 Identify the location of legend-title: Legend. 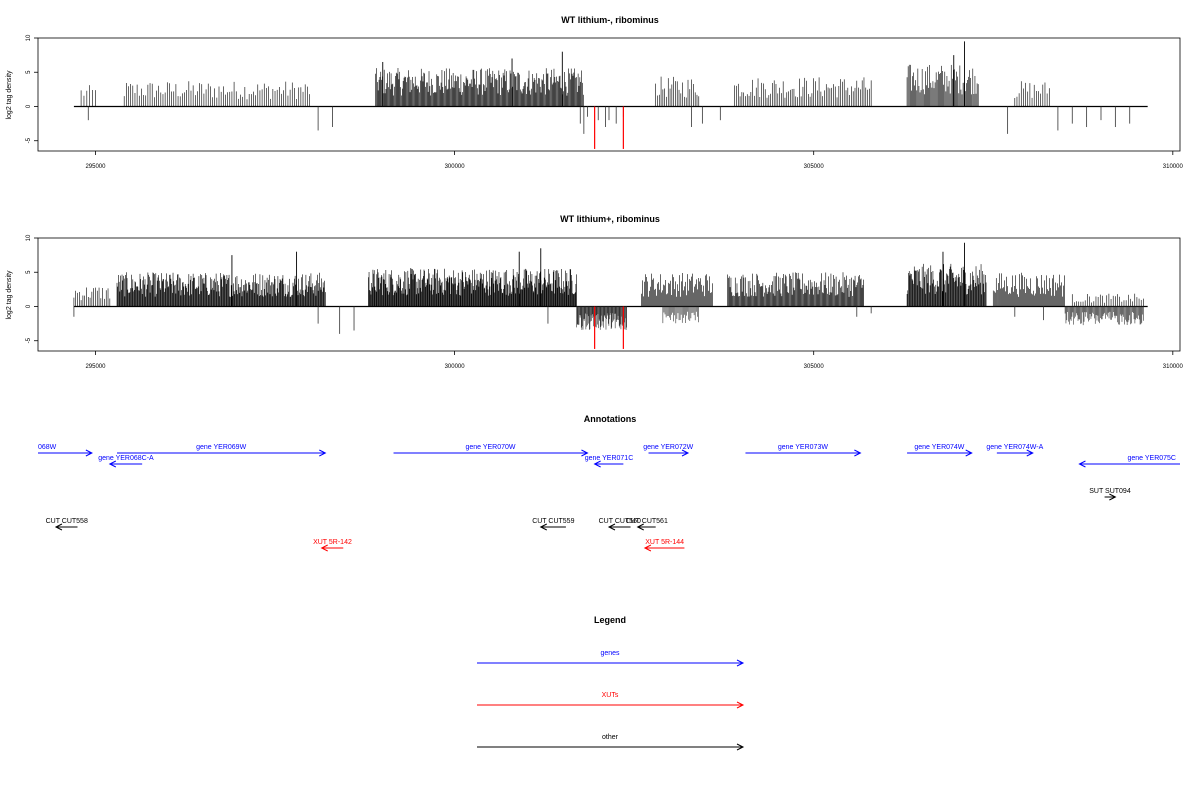
(610, 620).